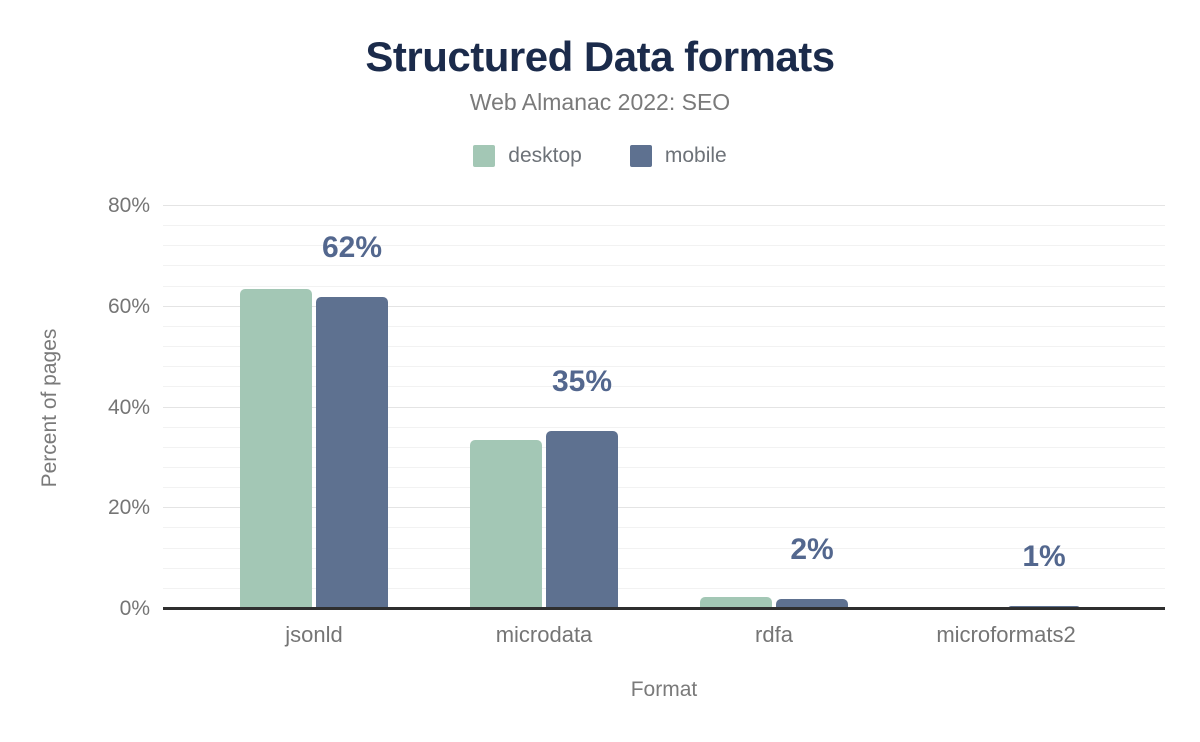 Image resolution: width=1200 pixels, height=742 pixels. What do you see at coordinates (128, 306) in the screenshot?
I see `y-tick-label-60: 60%` at bounding box center [128, 306].